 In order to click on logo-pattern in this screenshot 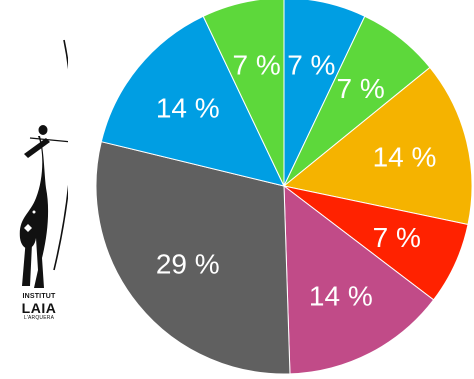, I will do `click(28, 228)`.